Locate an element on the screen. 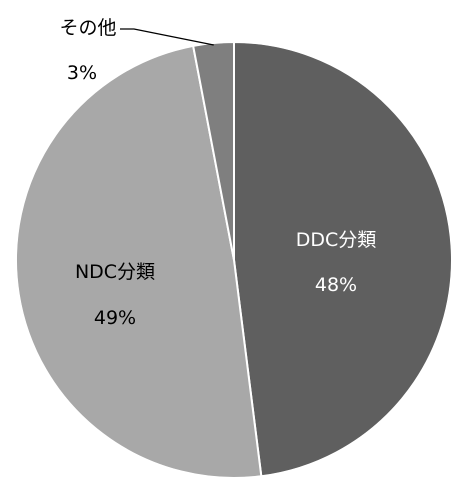 This screenshot has height=488, width=458. slice-label-name-2: NDC分類 is located at coordinates (115, 272).